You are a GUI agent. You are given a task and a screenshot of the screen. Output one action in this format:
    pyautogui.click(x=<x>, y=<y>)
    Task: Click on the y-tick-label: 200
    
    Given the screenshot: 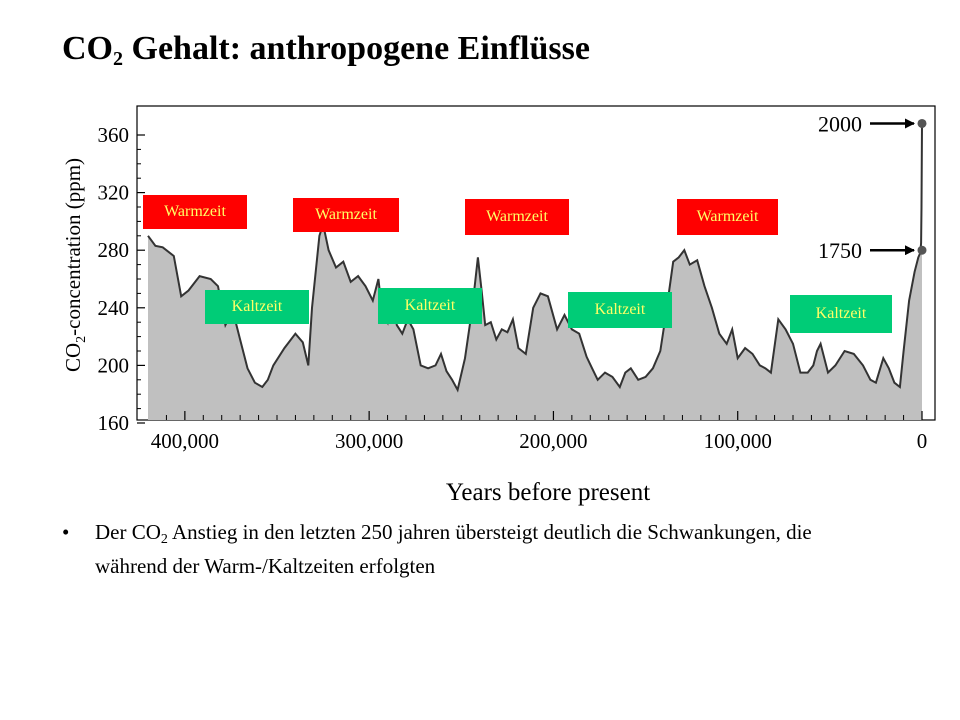 What is the action you would take?
    pyautogui.click(x=114, y=365)
    